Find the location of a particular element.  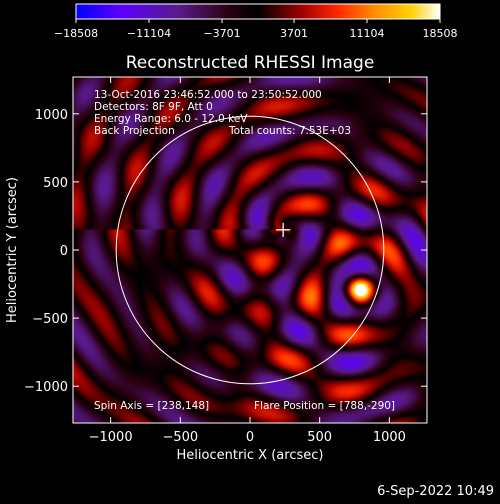

x-axis-label: Heliocentric X (arcsec) is located at coordinates (250, 455).